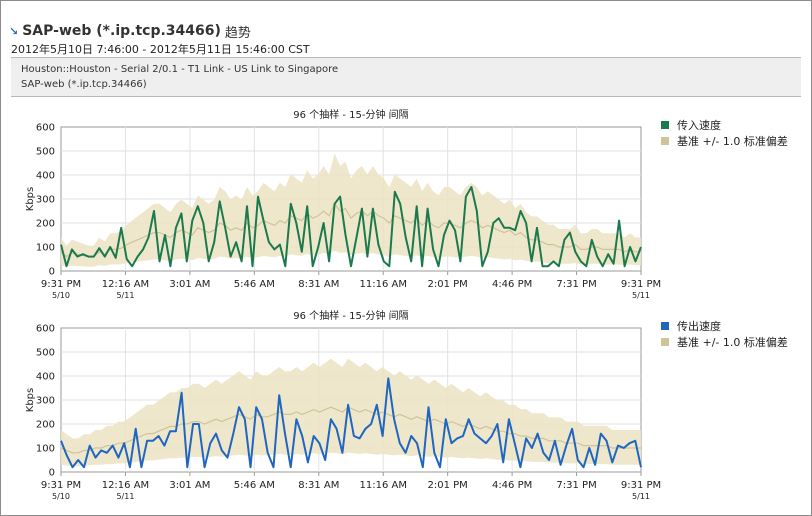 This screenshot has height=516, width=812. Describe the element at coordinates (699, 125) in the screenshot. I see `legend-label: 传入速度` at that location.